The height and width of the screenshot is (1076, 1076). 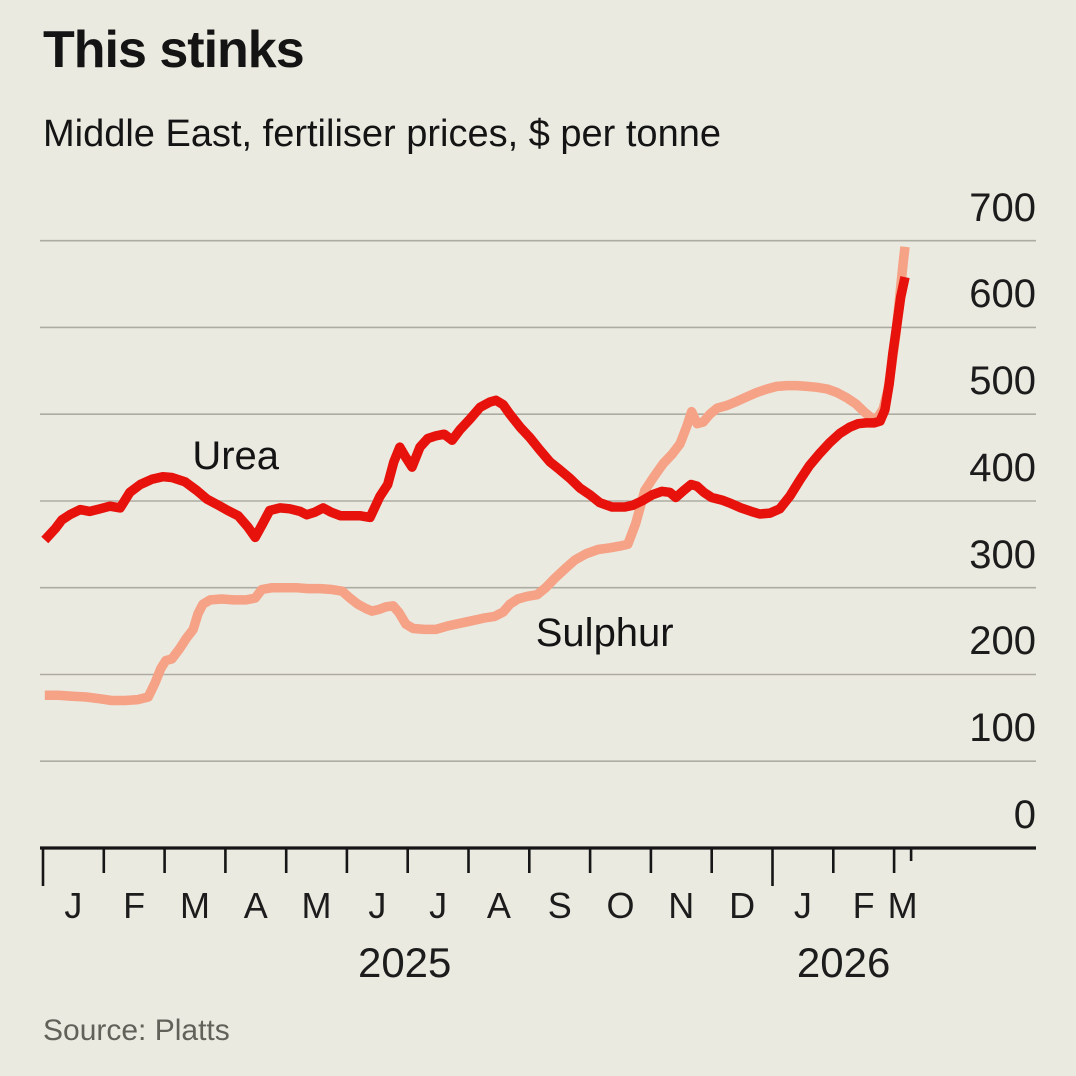 What do you see at coordinates (604, 632) in the screenshot?
I see `sulphur-series-label: Sulphur` at bounding box center [604, 632].